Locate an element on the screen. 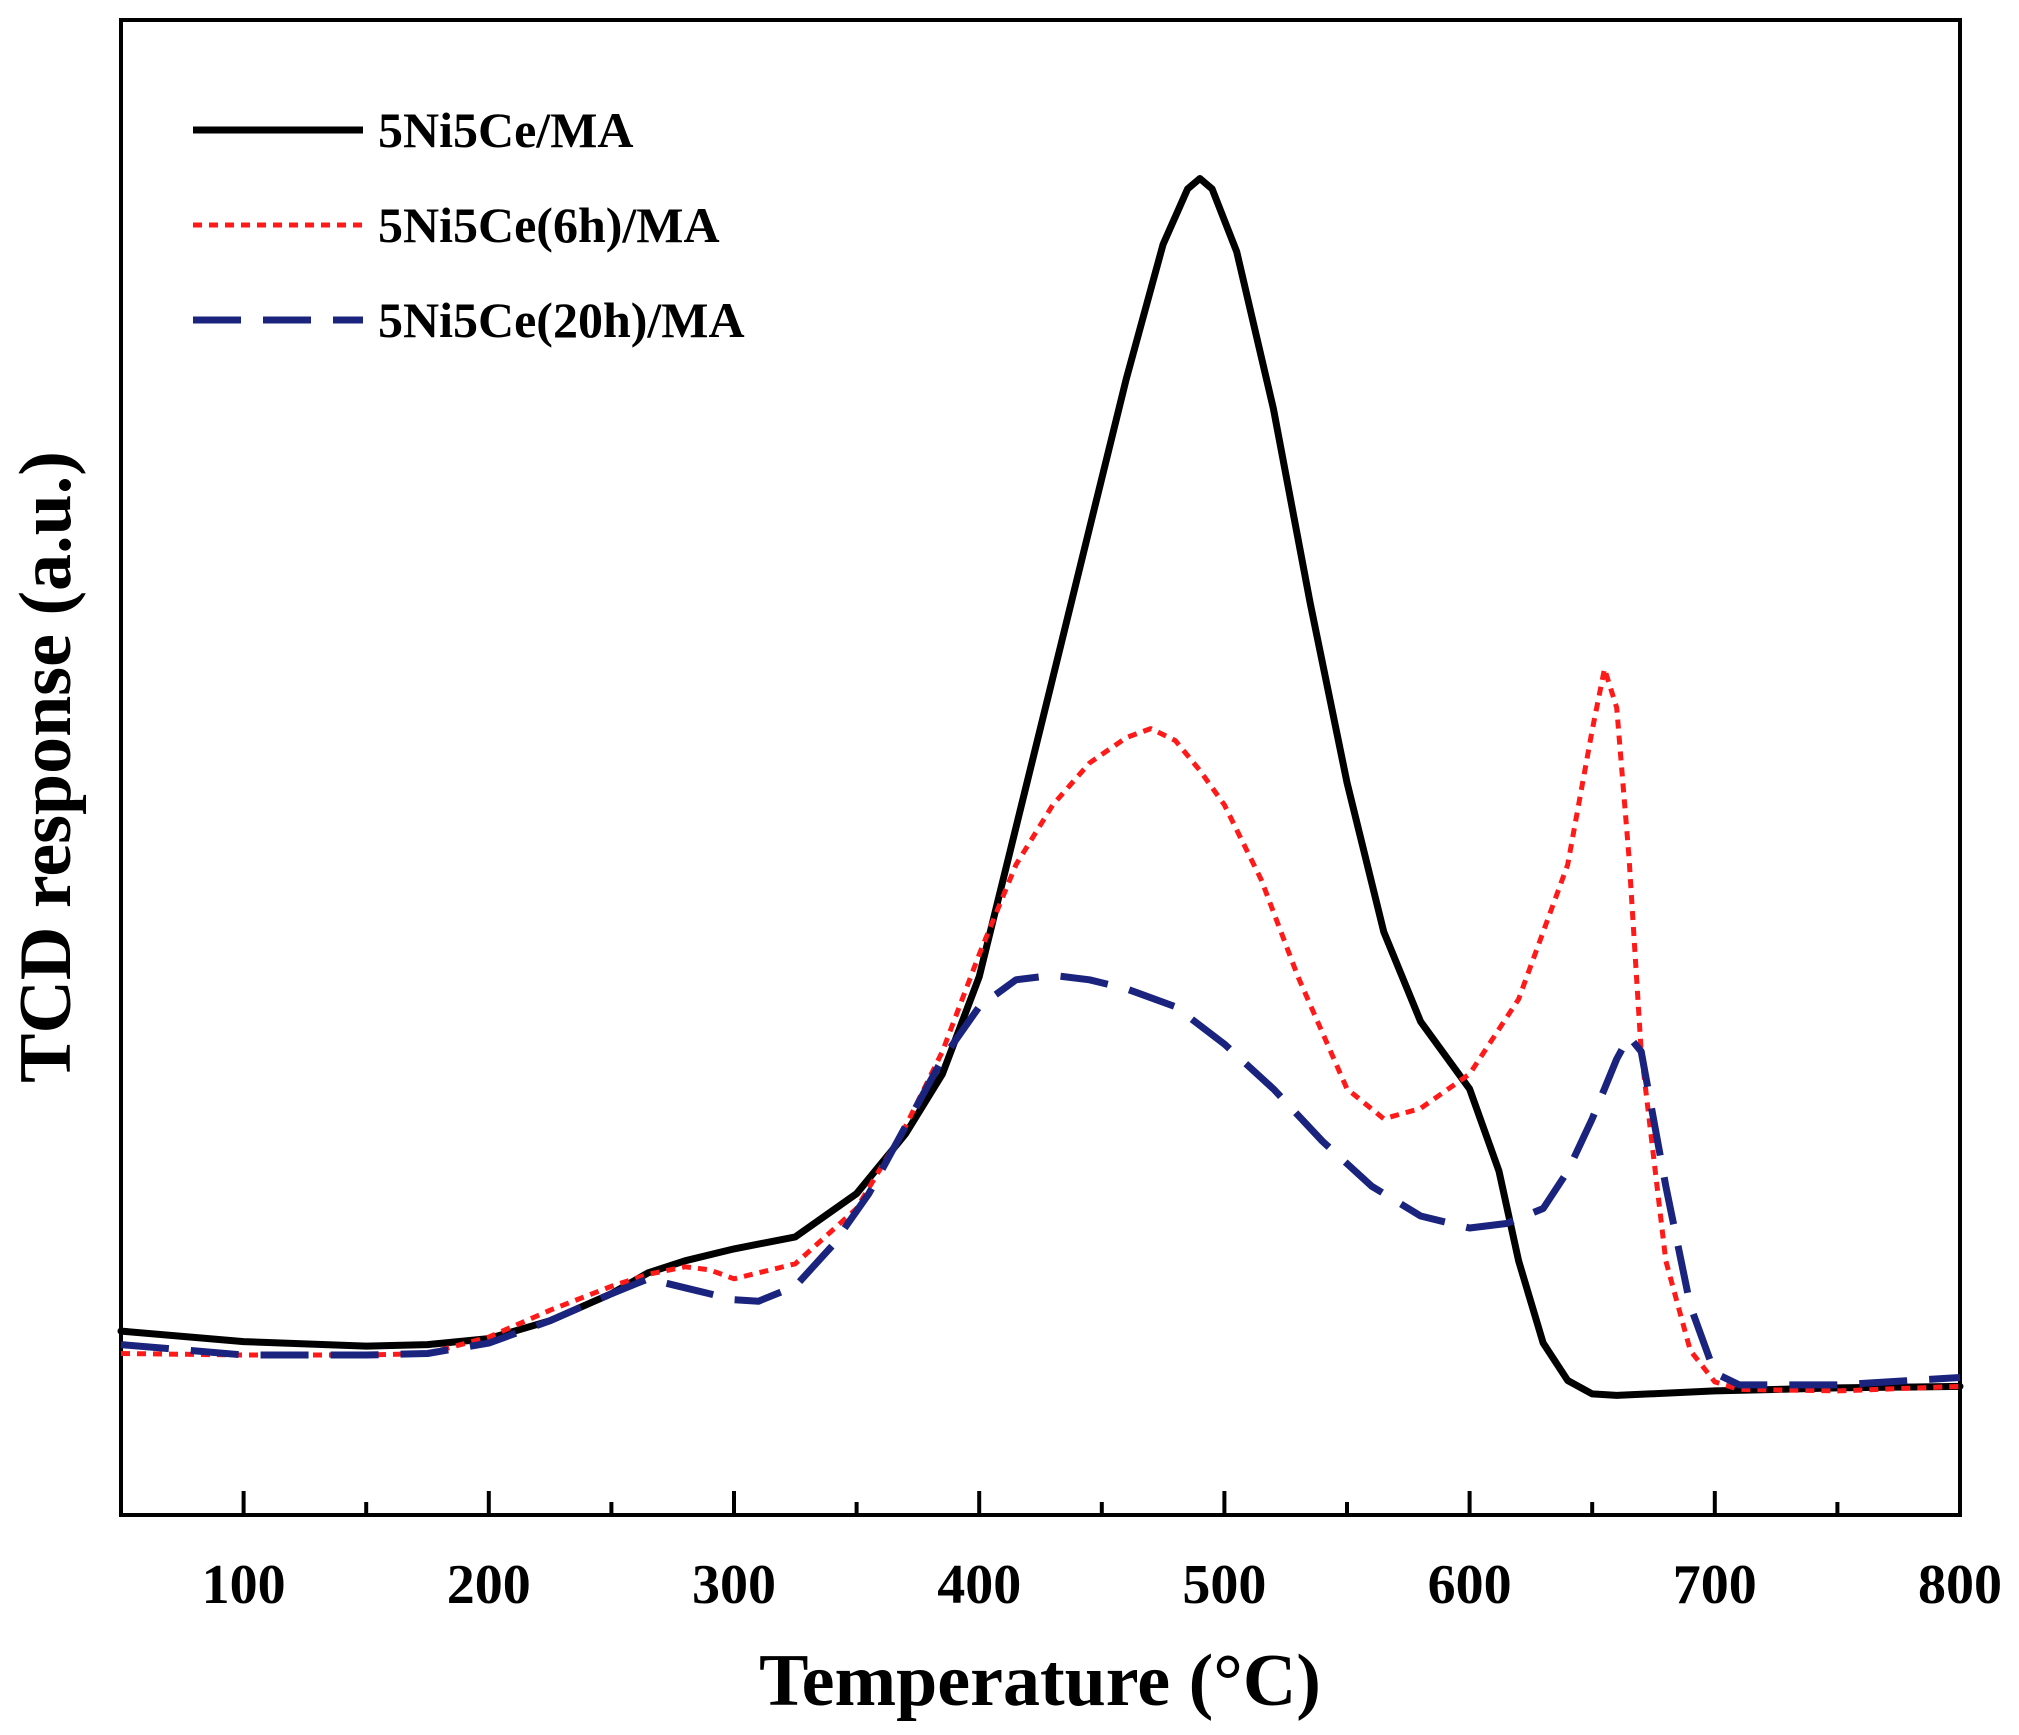  x-tick-label: 400 is located at coordinates (979, 1585).